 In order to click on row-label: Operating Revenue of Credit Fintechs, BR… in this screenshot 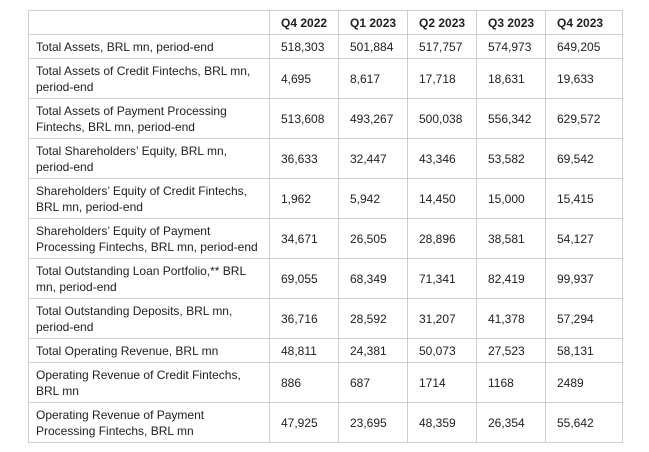, I will do `click(149, 382)`.